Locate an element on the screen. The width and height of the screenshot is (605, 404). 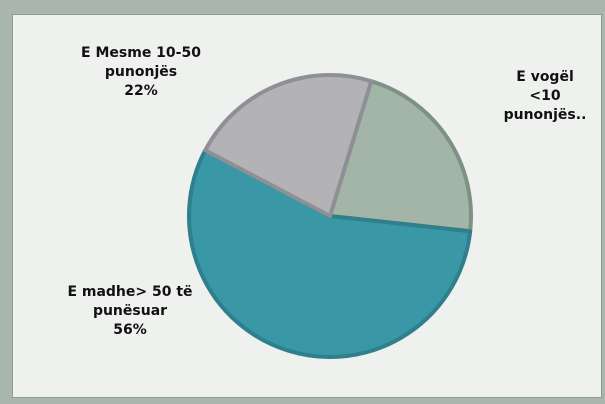
slice-label: E vogël <10 punonjës.. is located at coordinates (545, 96).